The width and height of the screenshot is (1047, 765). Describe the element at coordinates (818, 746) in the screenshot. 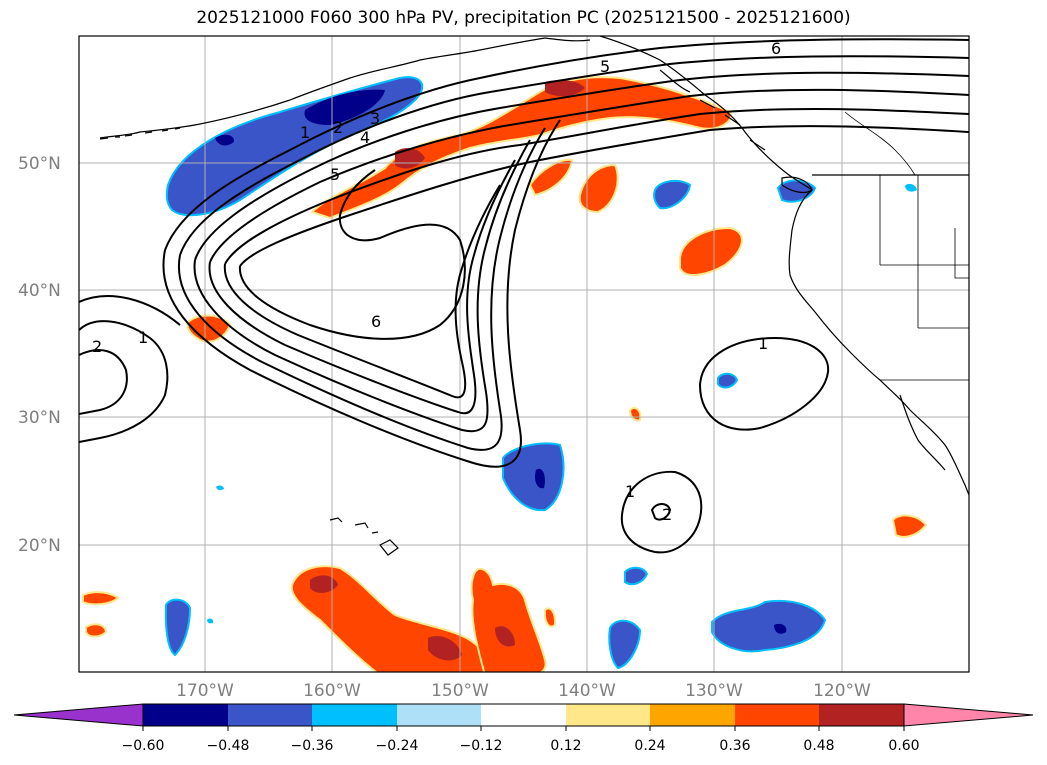

I see `colorbar-tick-label-9: 0.48` at that location.